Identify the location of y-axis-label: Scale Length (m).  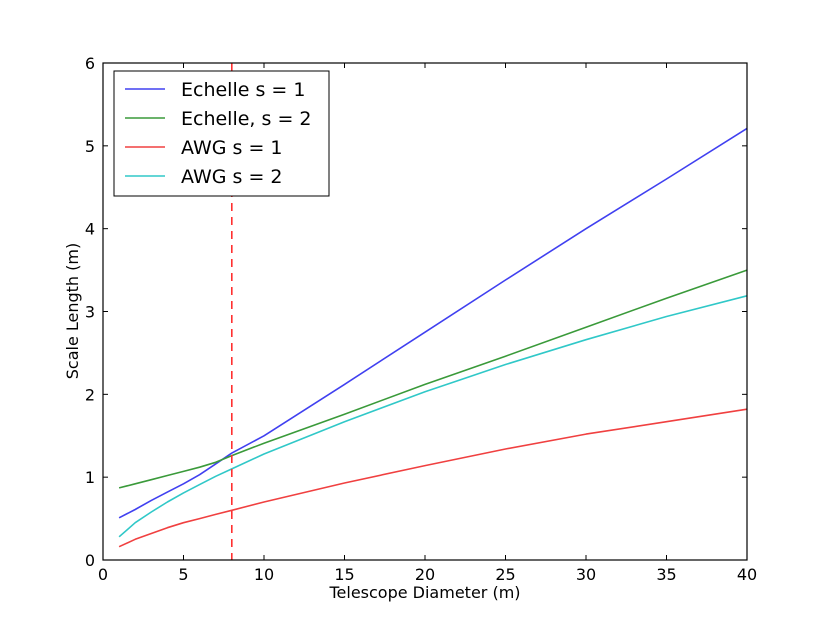
(72, 311).